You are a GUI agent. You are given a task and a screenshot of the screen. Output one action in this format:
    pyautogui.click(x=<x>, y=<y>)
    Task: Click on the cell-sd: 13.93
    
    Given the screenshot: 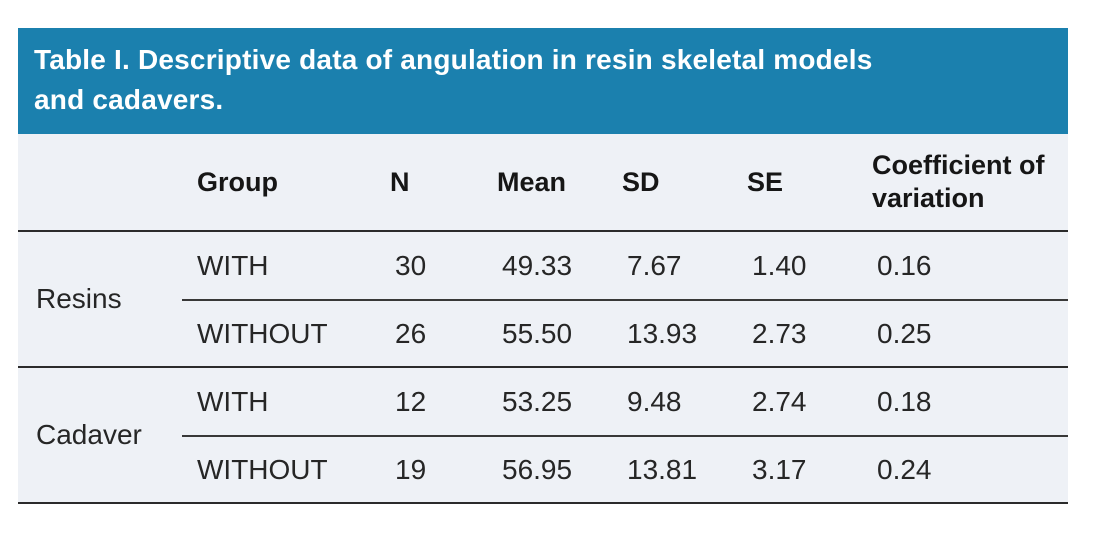 What is the action you would take?
    pyautogui.click(x=662, y=333)
    